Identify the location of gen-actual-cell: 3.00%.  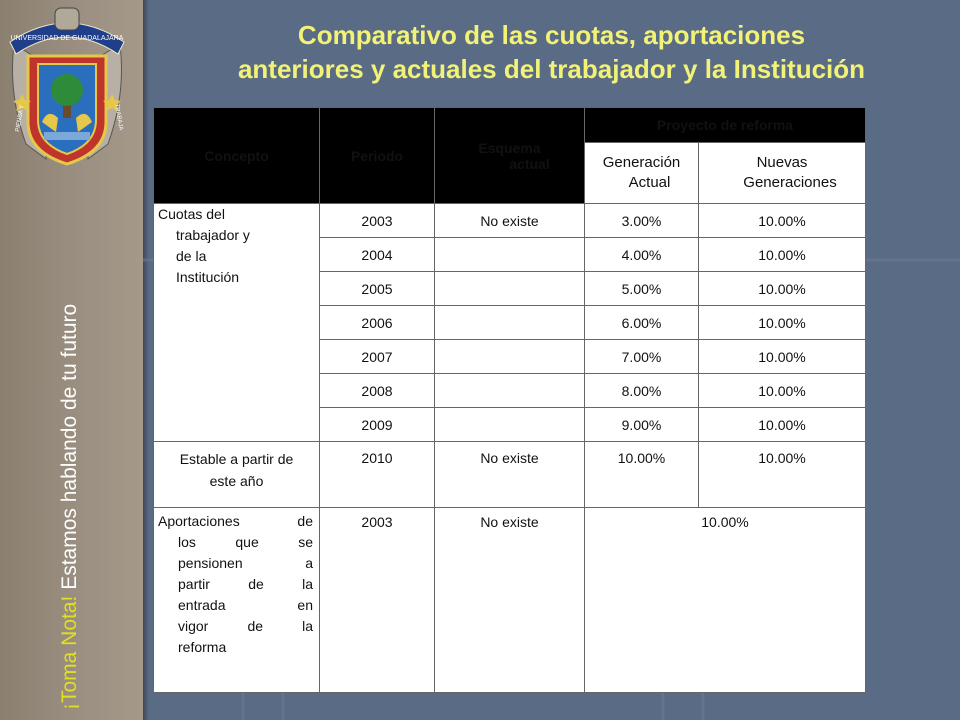
(641, 220).